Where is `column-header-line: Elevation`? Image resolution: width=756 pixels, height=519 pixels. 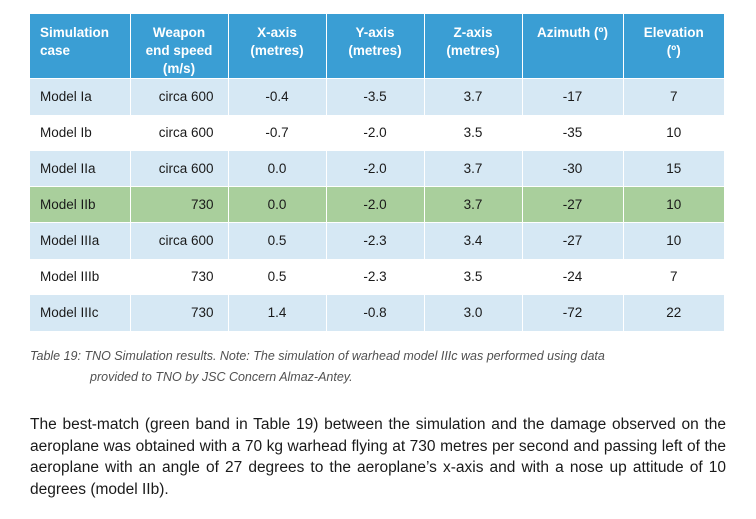
column-header-line: Elevation is located at coordinates (673, 32).